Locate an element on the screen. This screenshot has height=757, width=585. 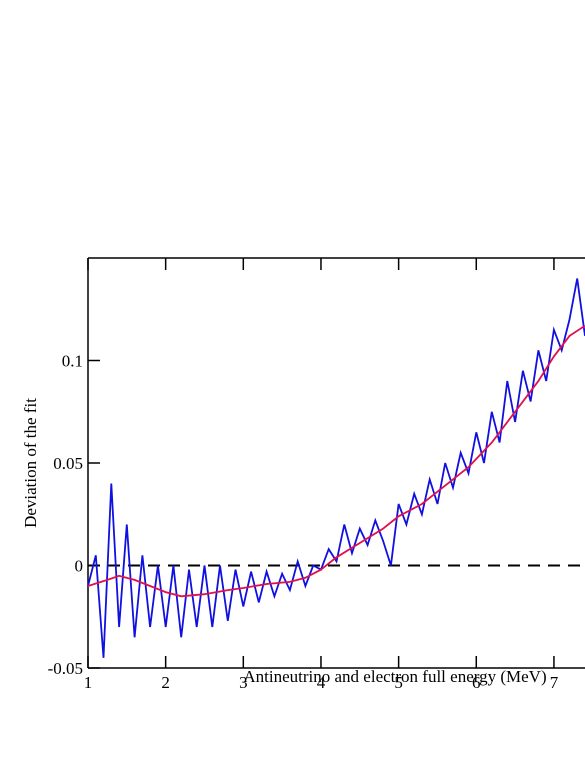
y-tick-label: 0.05 is located at coordinates (68, 463).